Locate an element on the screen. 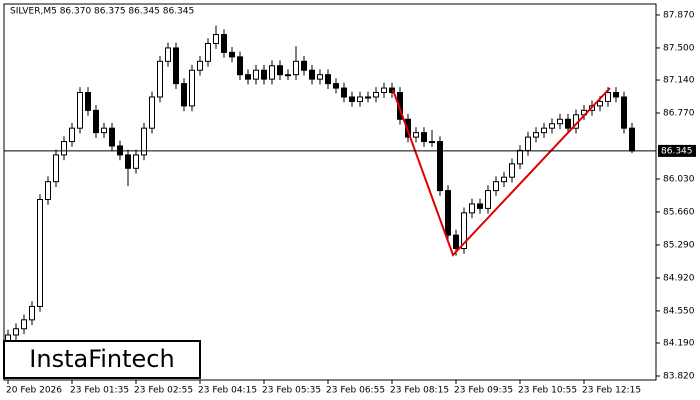  x-tick-label: 23 Feb 09:35 is located at coordinates (483, 391).